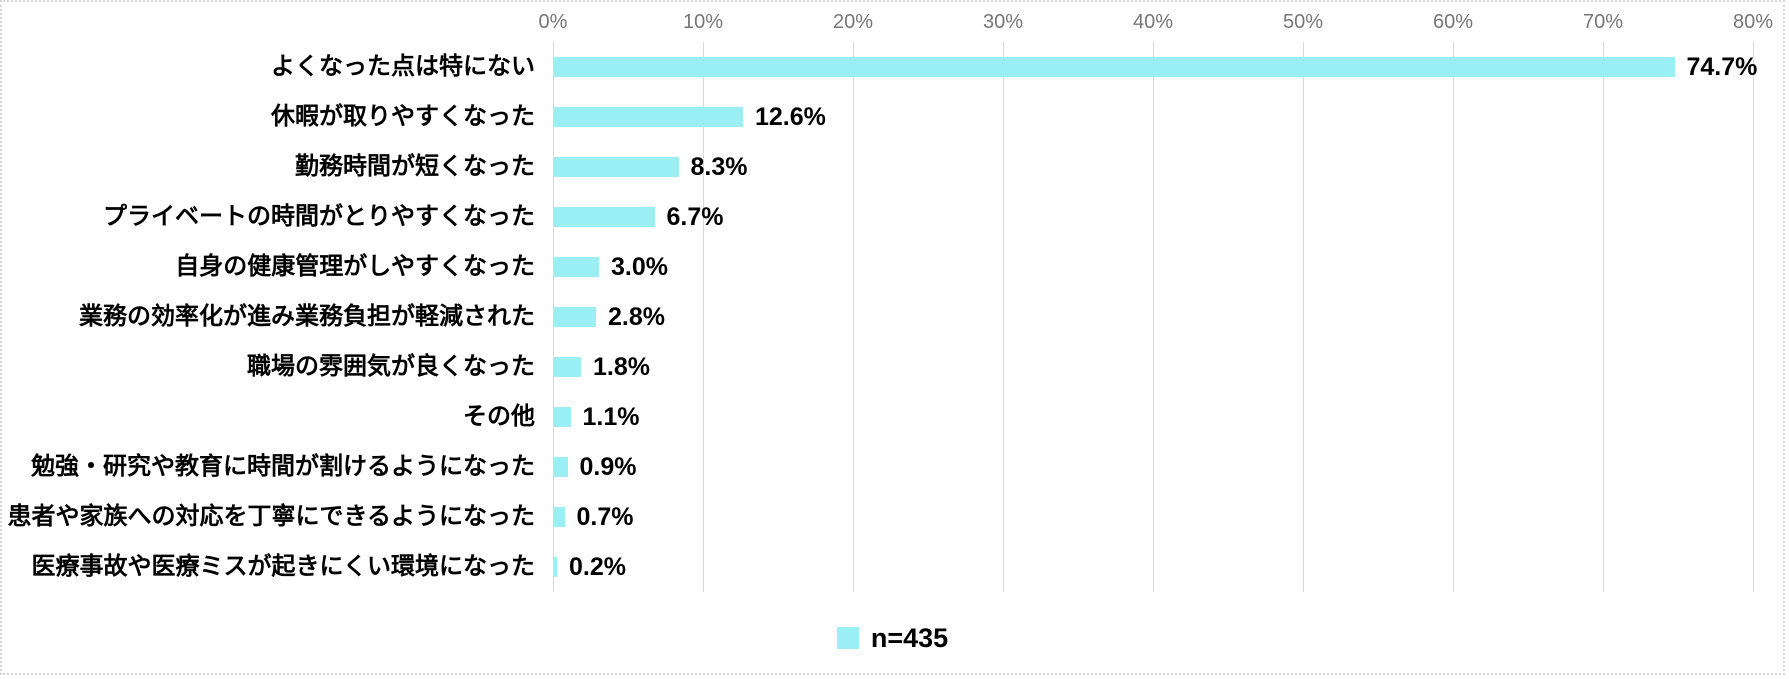 The image size is (1789, 679). What do you see at coordinates (553, 22) in the screenshot?
I see `x-axis-tick-label: 0%` at bounding box center [553, 22].